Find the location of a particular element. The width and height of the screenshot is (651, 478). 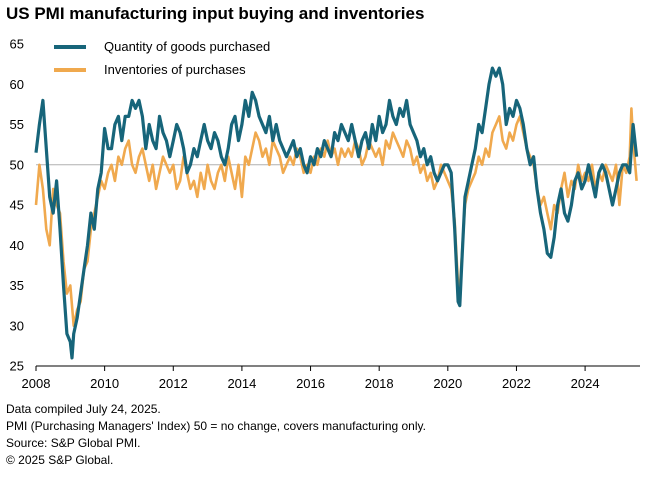

y-tick-label: 60 is located at coordinates (17, 84).